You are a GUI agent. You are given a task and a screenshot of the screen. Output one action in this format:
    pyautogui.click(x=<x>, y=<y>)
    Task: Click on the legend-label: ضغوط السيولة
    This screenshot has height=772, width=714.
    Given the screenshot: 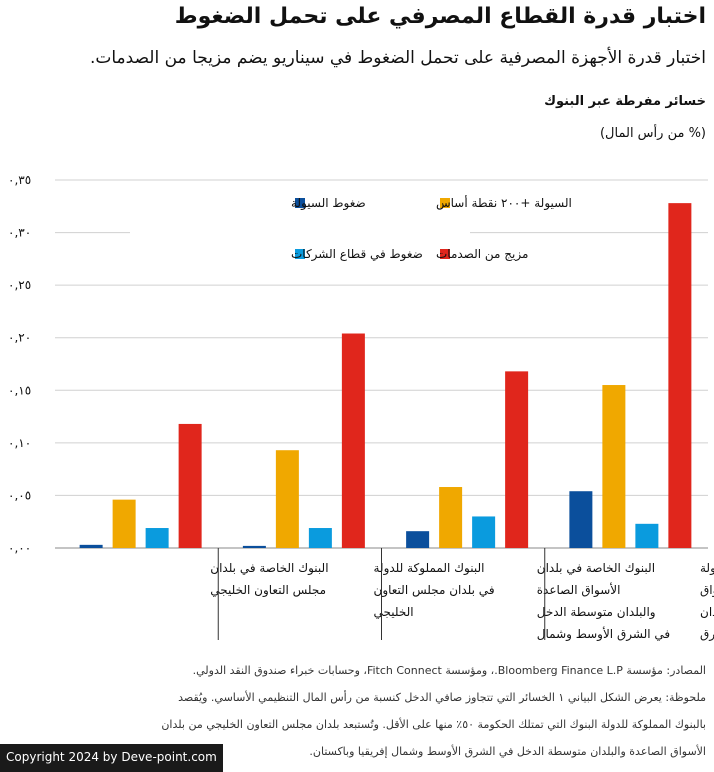 What is the action you would take?
    pyautogui.click(x=328, y=203)
    